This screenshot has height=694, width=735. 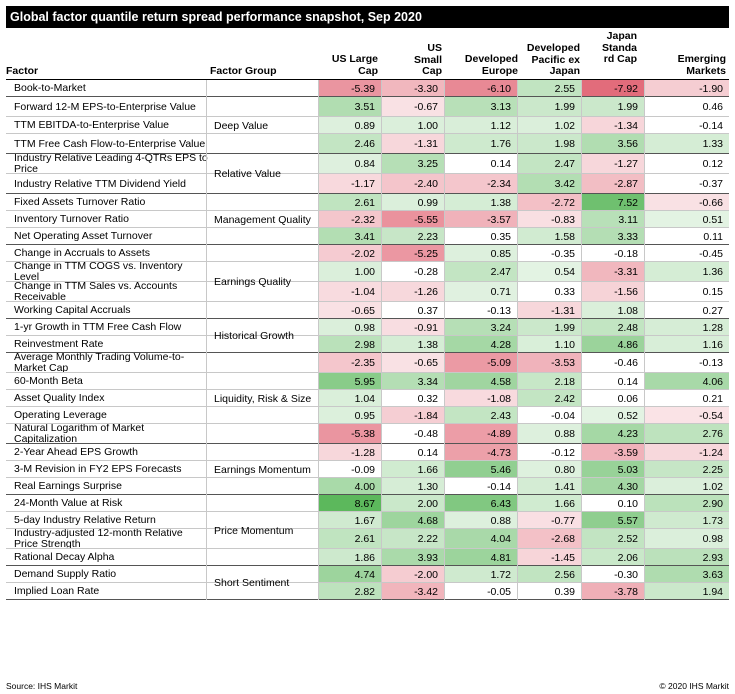 I want to click on value-cell: -0.13, so click(x=480, y=310).